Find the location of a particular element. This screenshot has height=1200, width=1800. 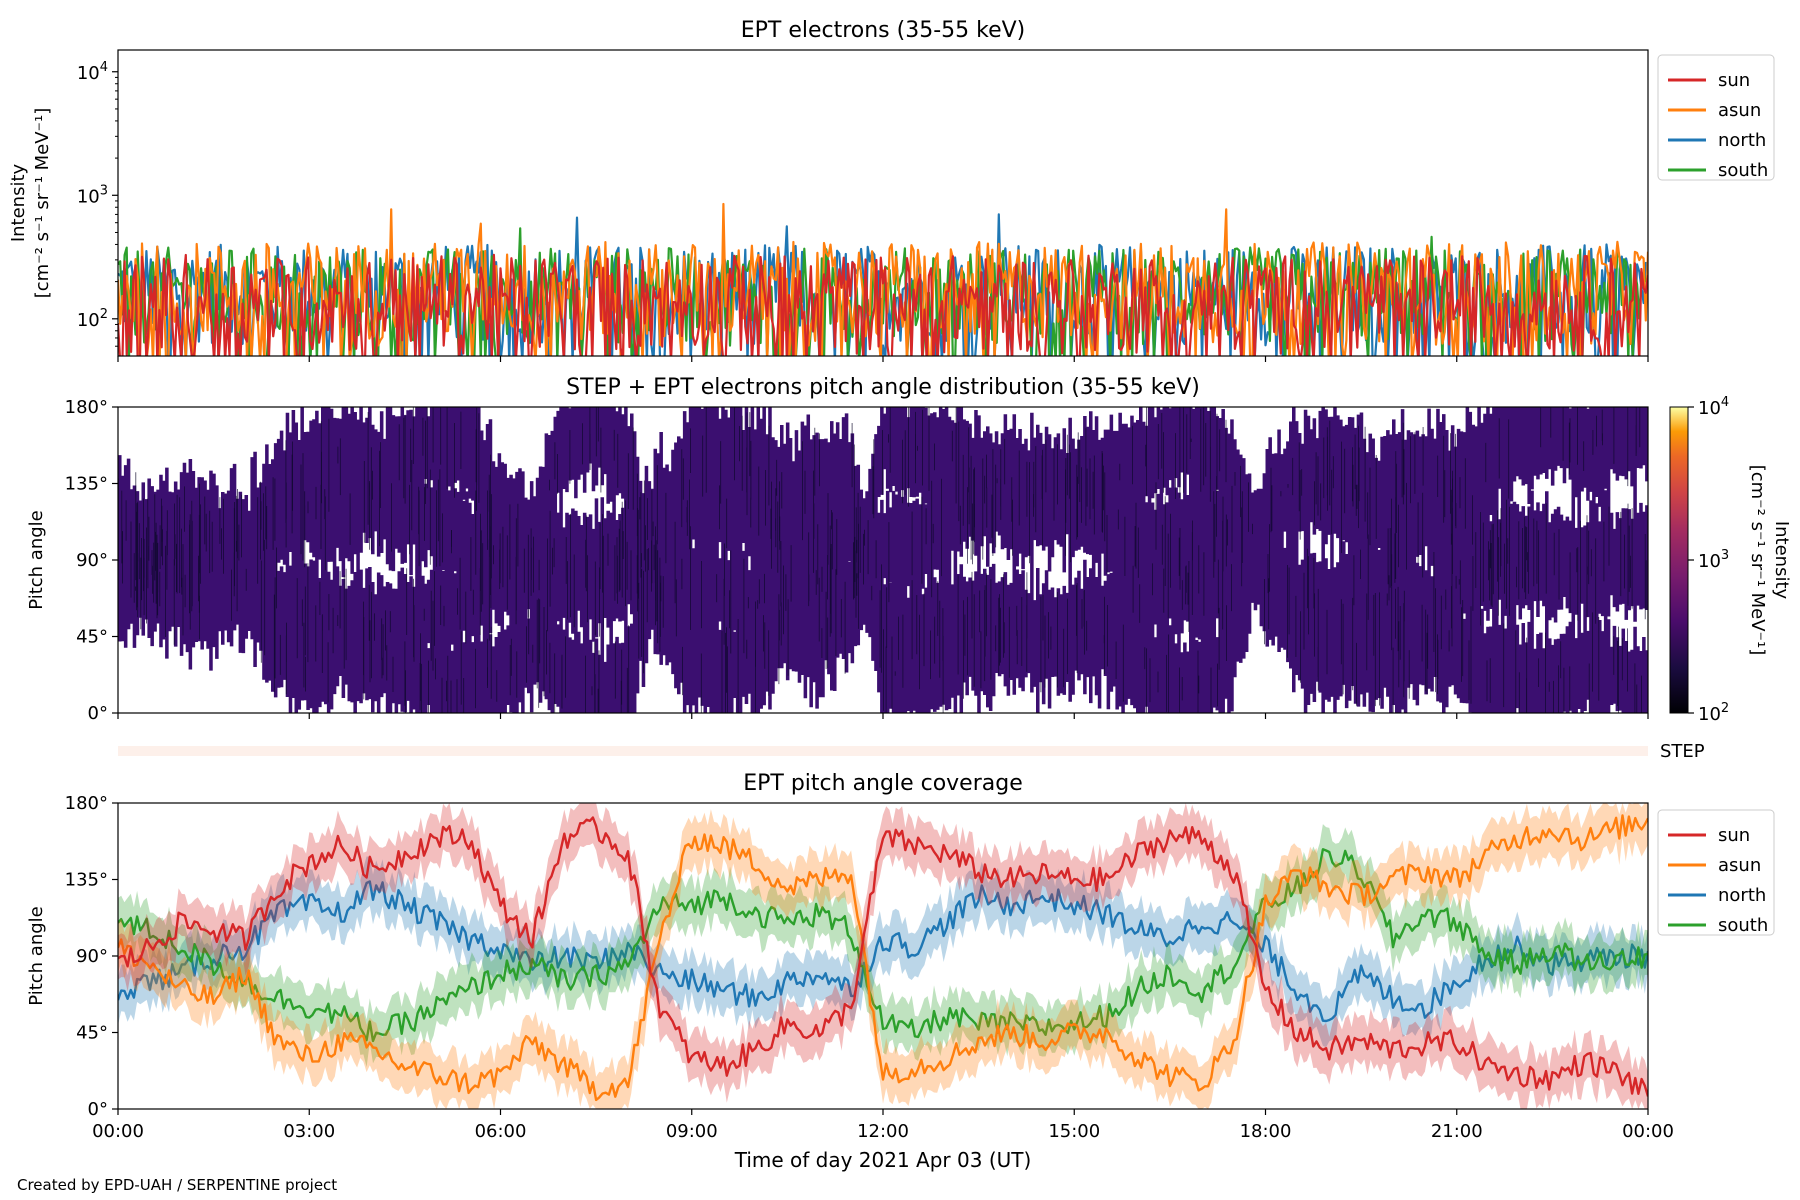

pad-ytick-label: 45° is located at coordinates (92, 637).